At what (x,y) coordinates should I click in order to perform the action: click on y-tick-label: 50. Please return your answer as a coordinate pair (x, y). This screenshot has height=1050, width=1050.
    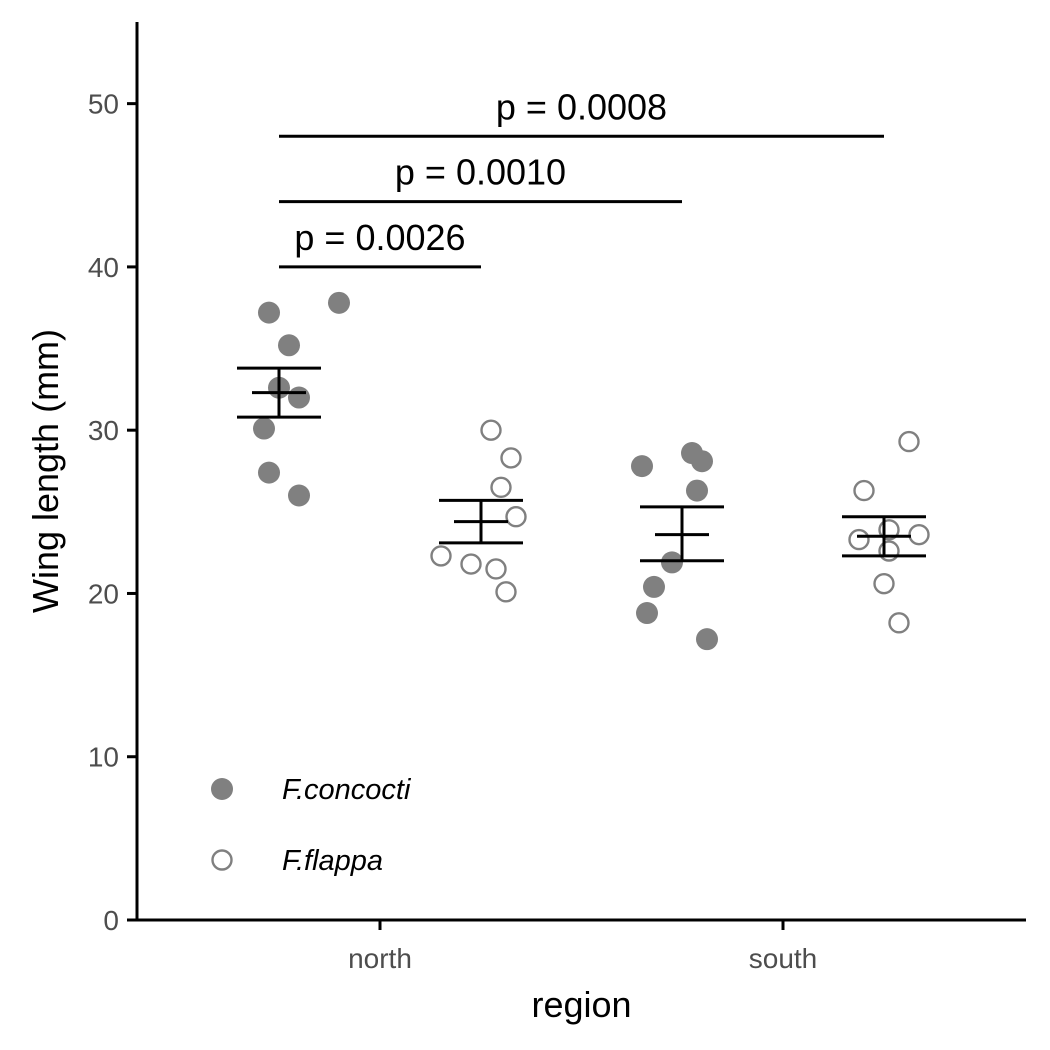
    Looking at the image, I should click on (103, 104).